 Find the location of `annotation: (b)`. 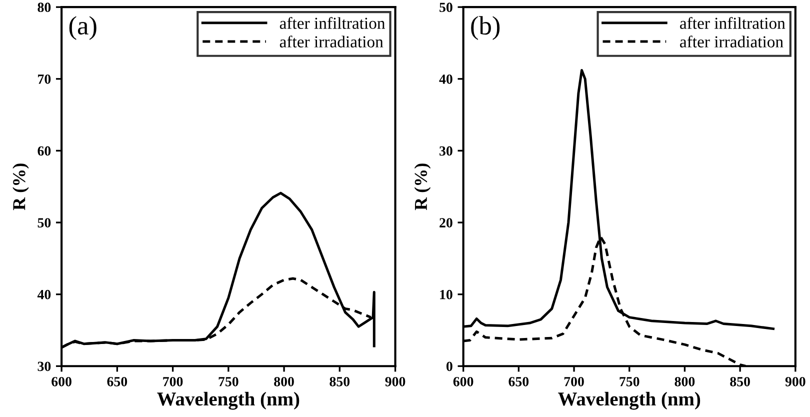

annotation: (b) is located at coordinates (485, 28).